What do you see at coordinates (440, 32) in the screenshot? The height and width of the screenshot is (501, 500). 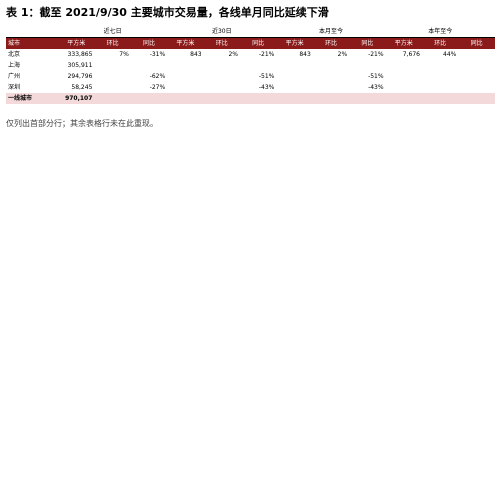 I see `group-header-ytd: 本年至今` at bounding box center [440, 32].